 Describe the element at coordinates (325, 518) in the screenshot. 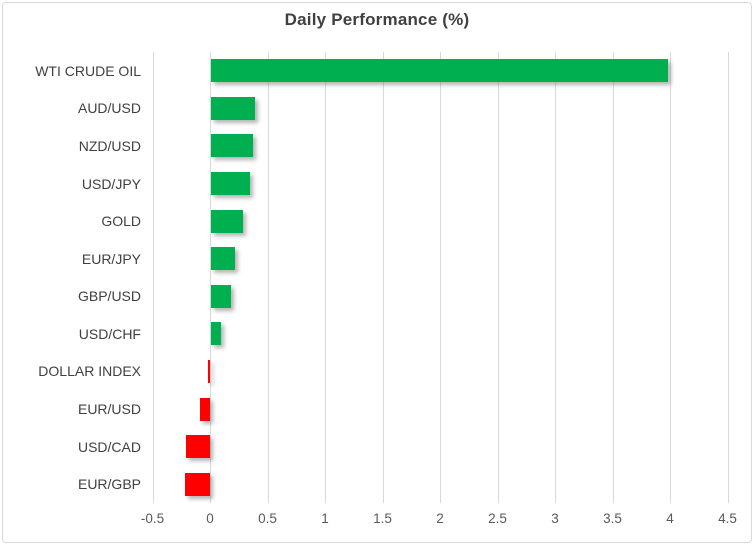

I see `x-axis-tick-label: 1` at that location.